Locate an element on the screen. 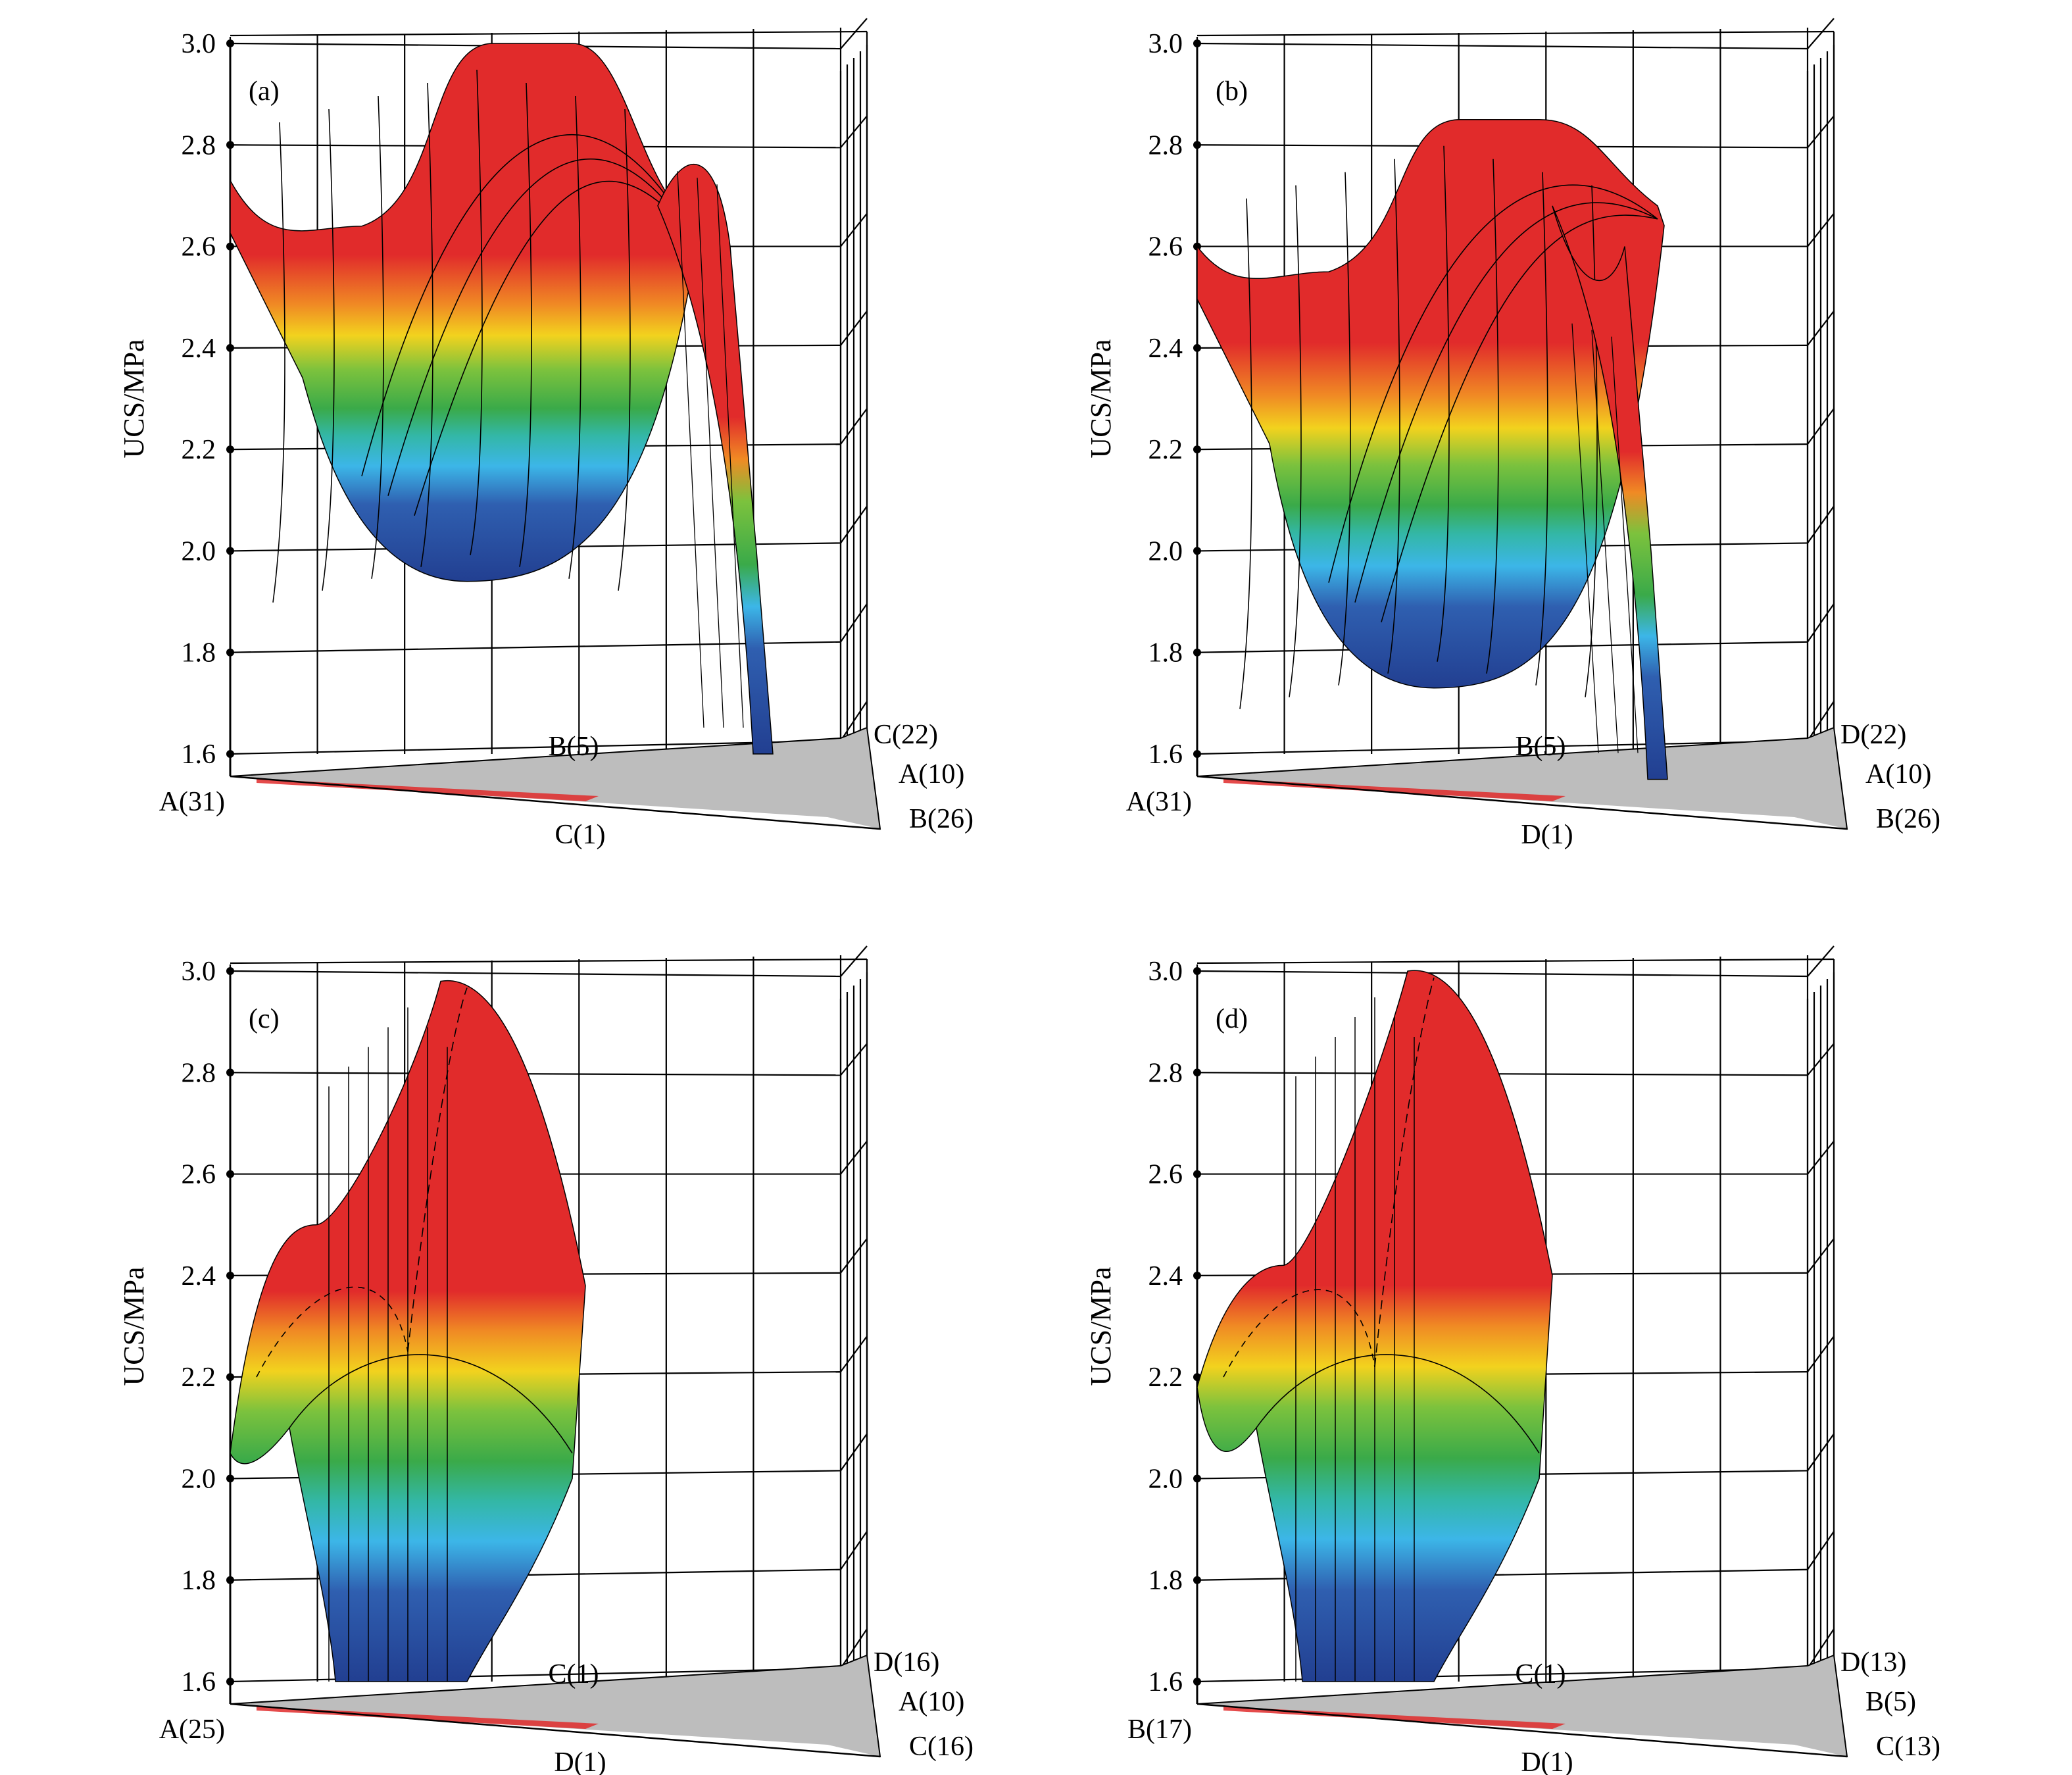  axis-label-back-center: B(5) is located at coordinates (1541, 747).